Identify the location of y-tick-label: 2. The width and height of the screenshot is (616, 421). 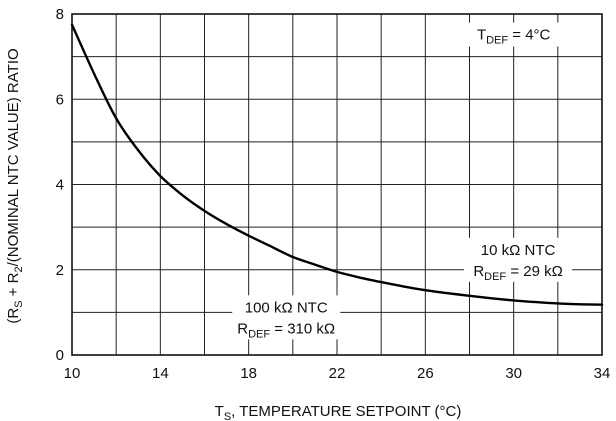
(60, 270).